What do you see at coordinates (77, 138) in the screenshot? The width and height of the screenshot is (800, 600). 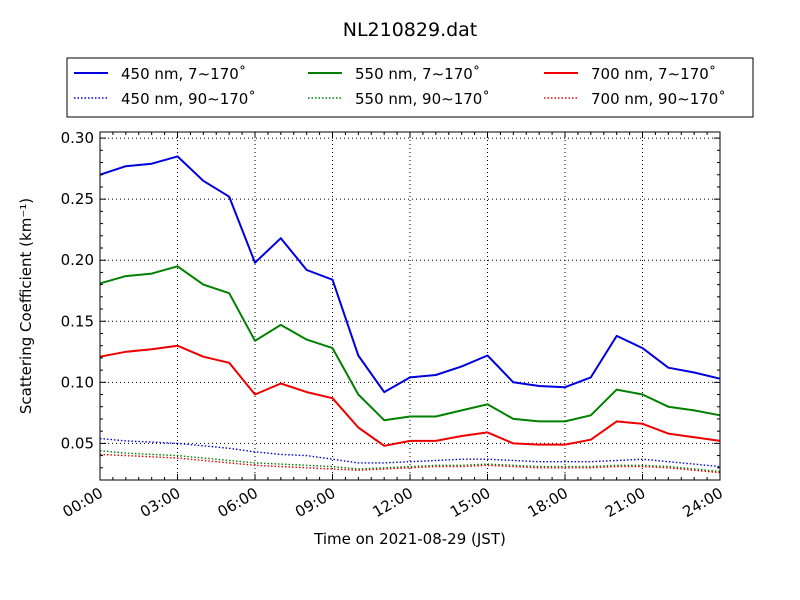 I see `y-tick-label: 0.30` at bounding box center [77, 138].